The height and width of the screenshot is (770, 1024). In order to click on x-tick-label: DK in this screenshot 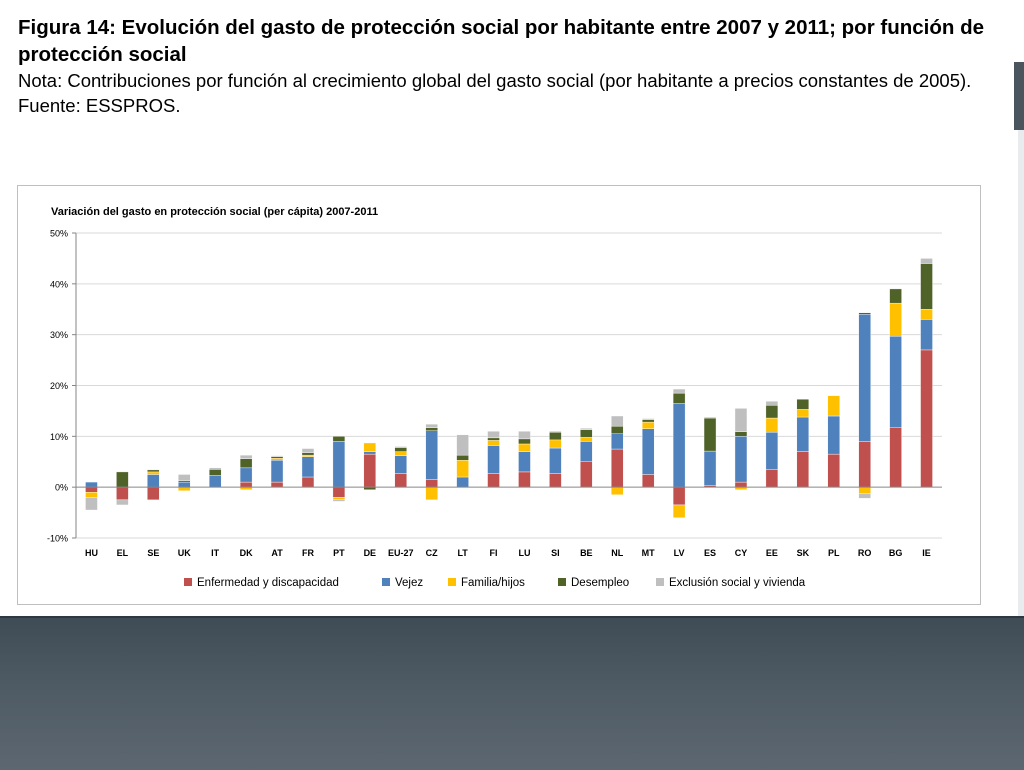, I will do `click(246, 553)`.